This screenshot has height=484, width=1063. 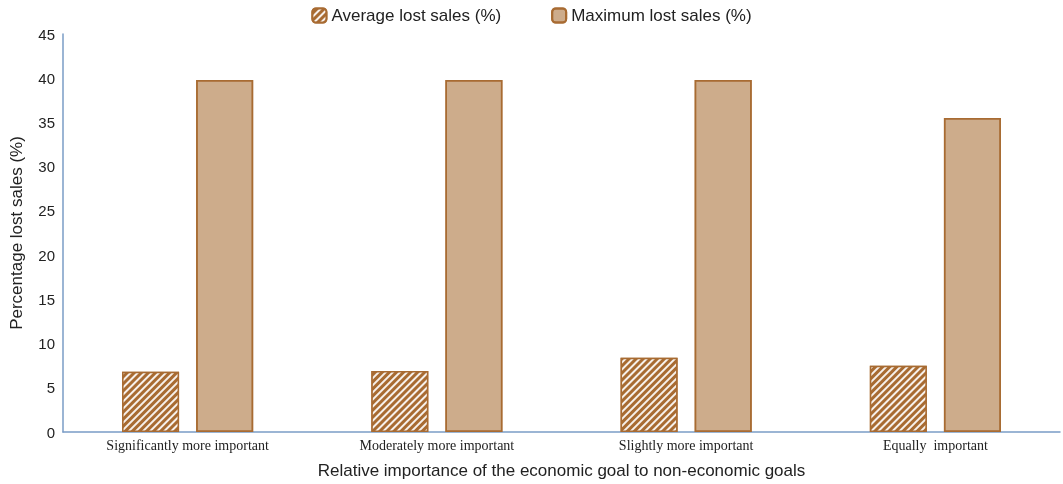 What do you see at coordinates (50, 388) in the screenshot?
I see `y-tick-label: 5` at bounding box center [50, 388].